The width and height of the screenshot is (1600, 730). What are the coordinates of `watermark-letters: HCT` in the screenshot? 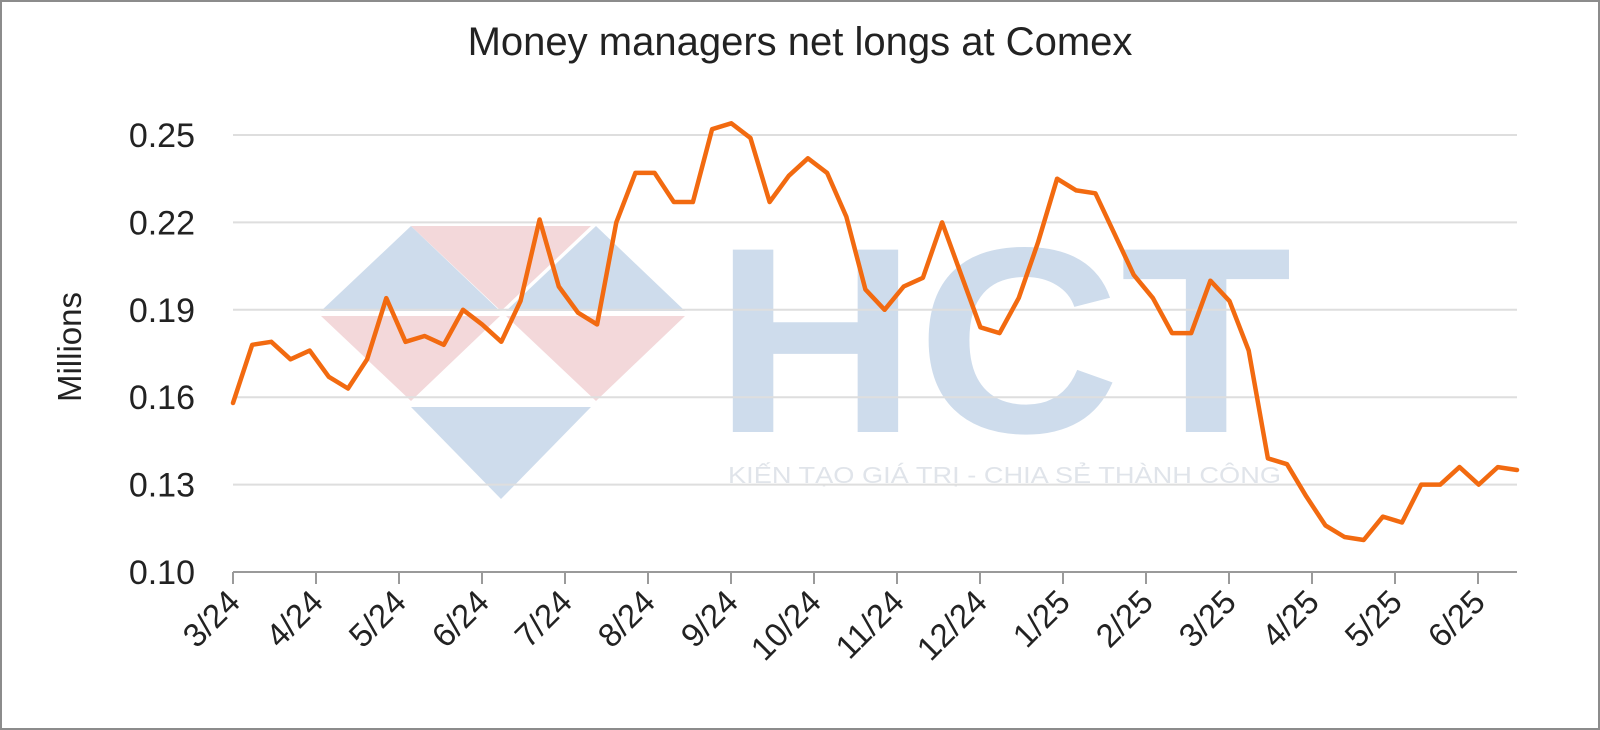 It's located at (1003, 341).